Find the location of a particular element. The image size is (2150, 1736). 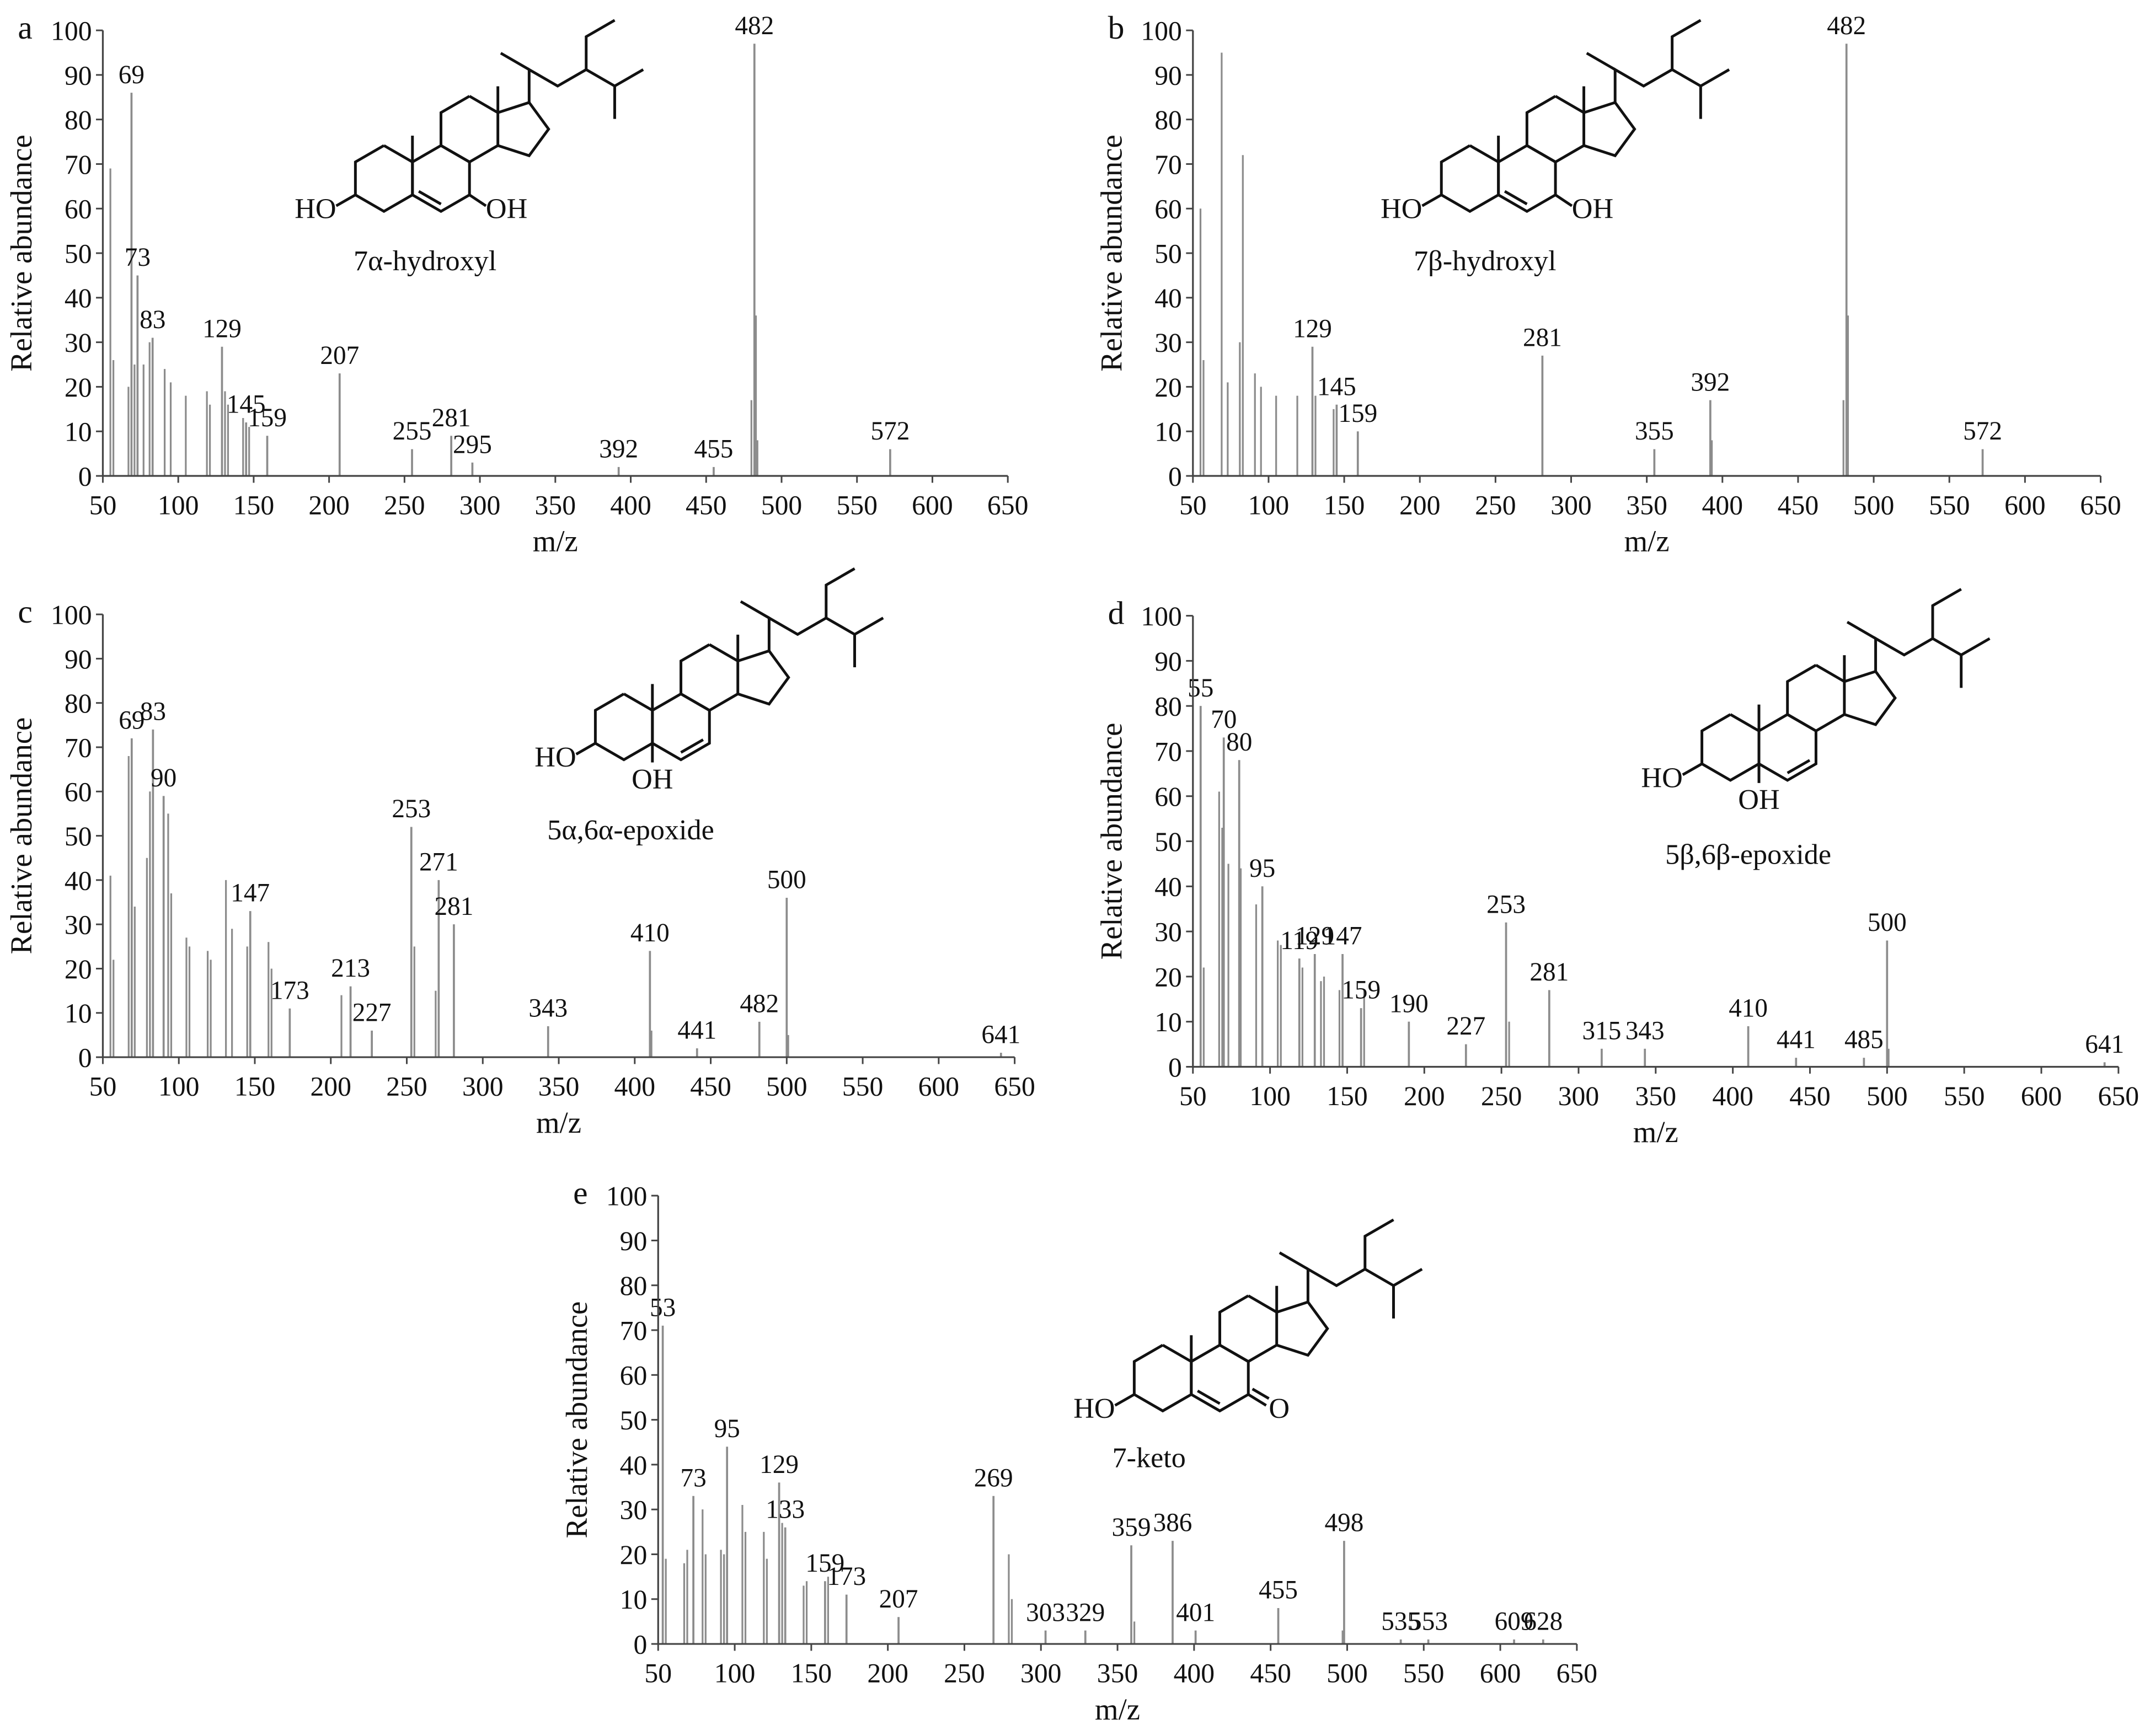

peak-label: 281 is located at coordinates (1542, 337).